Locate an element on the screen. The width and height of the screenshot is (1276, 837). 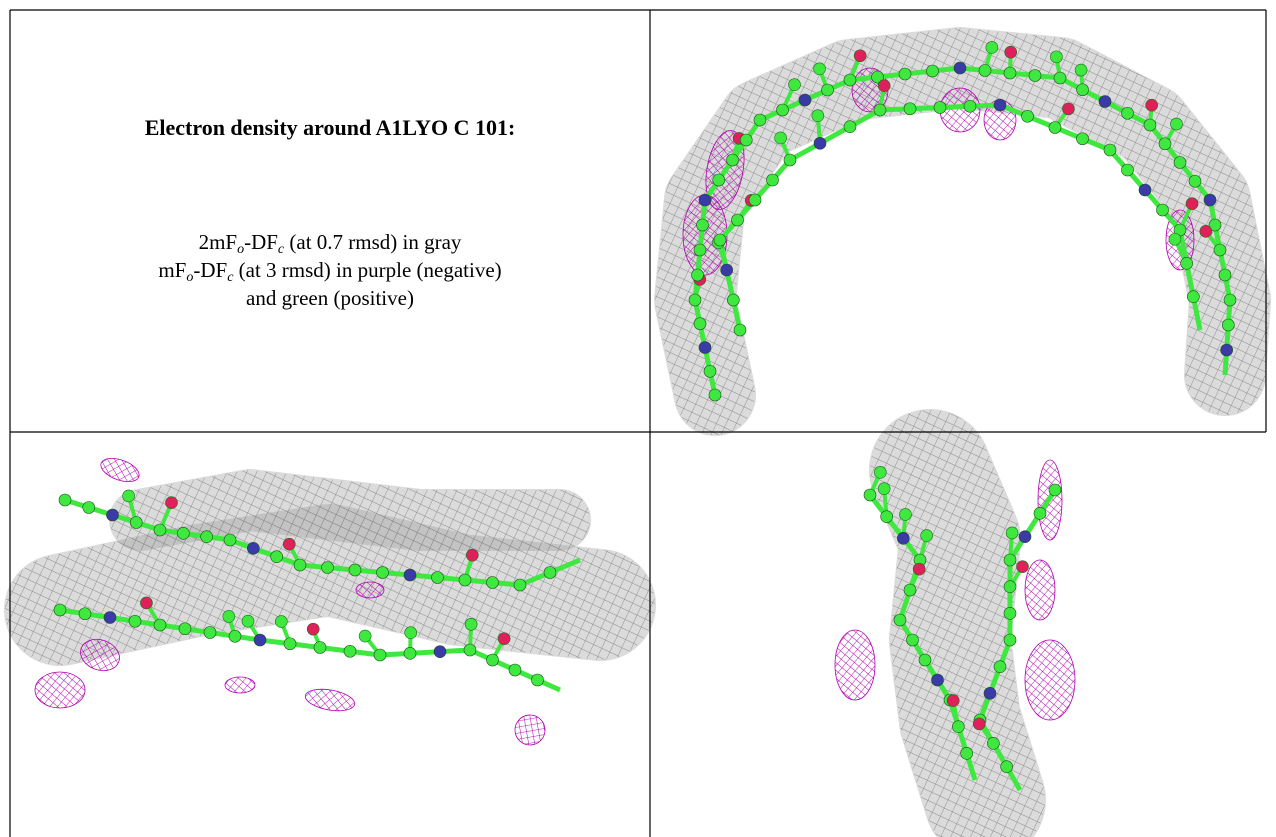
subscript: o is located at coordinates (190, 277).